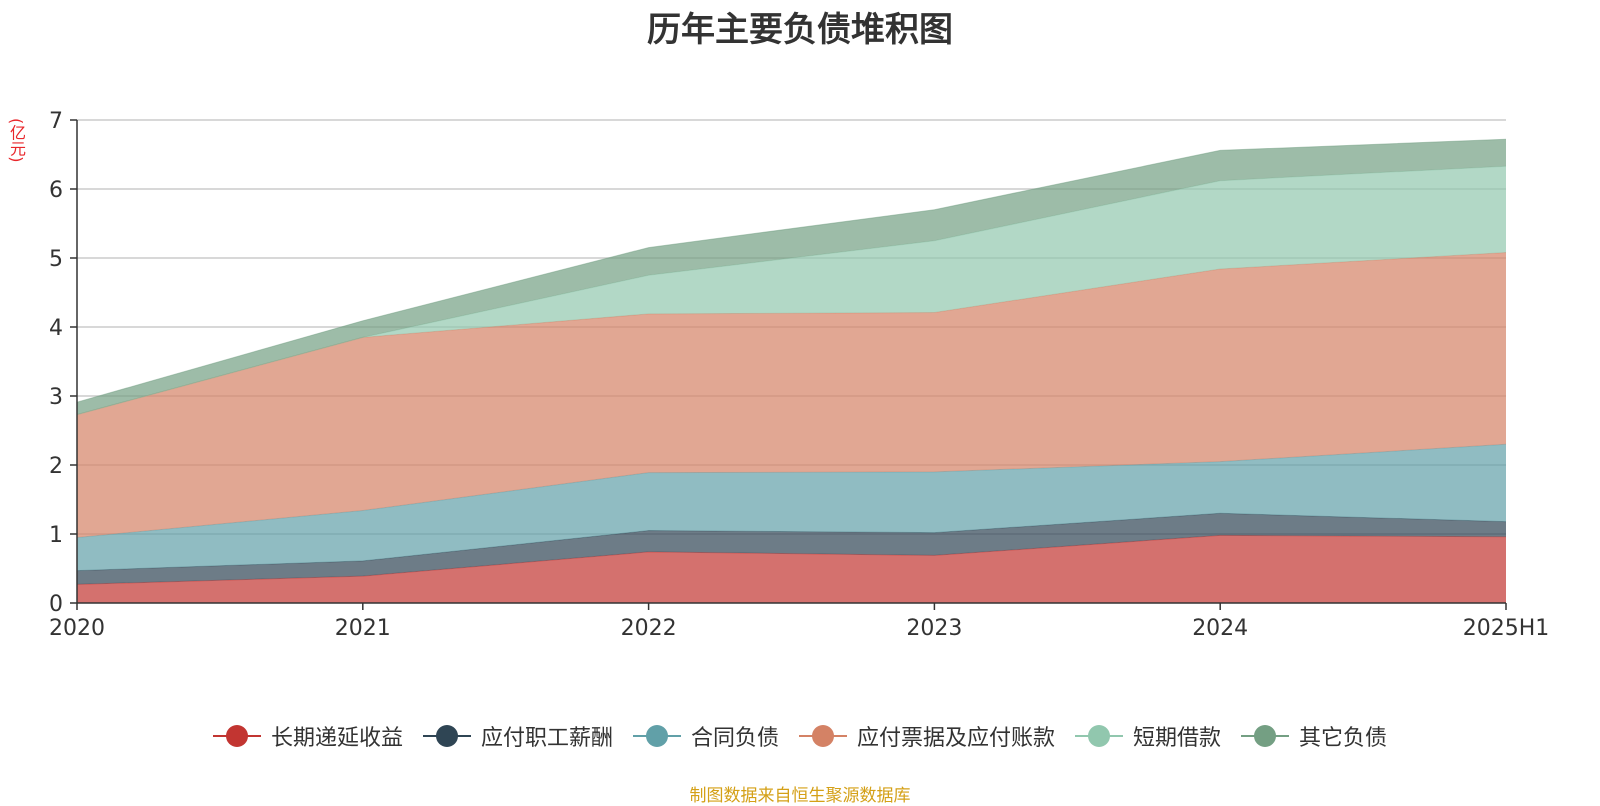 This screenshot has width=1600, height=806. I want to click on legend-item: 合同负债, so click(705, 736).